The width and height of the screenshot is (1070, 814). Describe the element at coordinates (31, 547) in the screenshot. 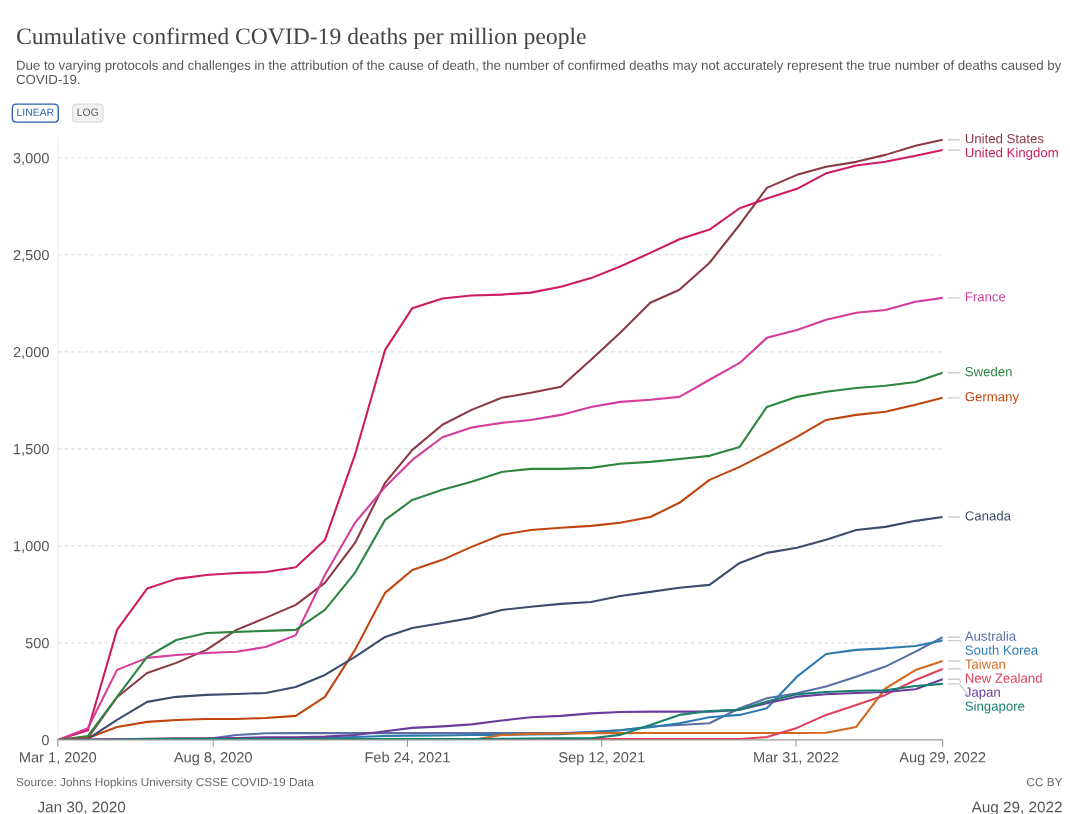

I see `y-tick-label: 1,000` at that location.